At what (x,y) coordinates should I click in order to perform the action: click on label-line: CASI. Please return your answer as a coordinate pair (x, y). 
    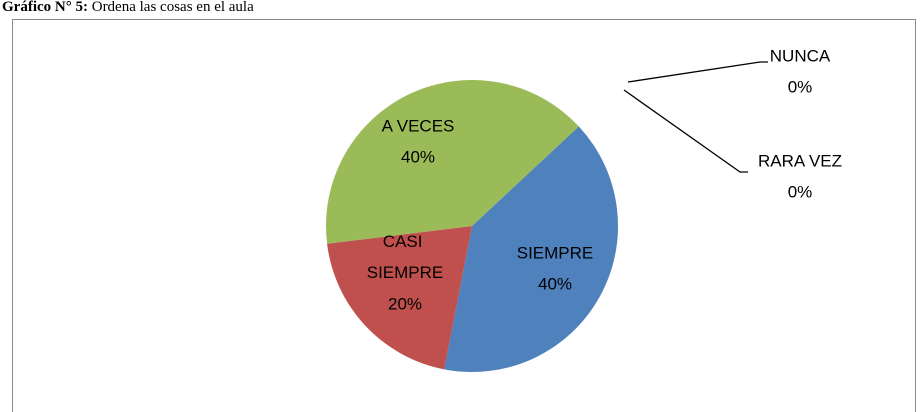
    Looking at the image, I should click on (405, 241).